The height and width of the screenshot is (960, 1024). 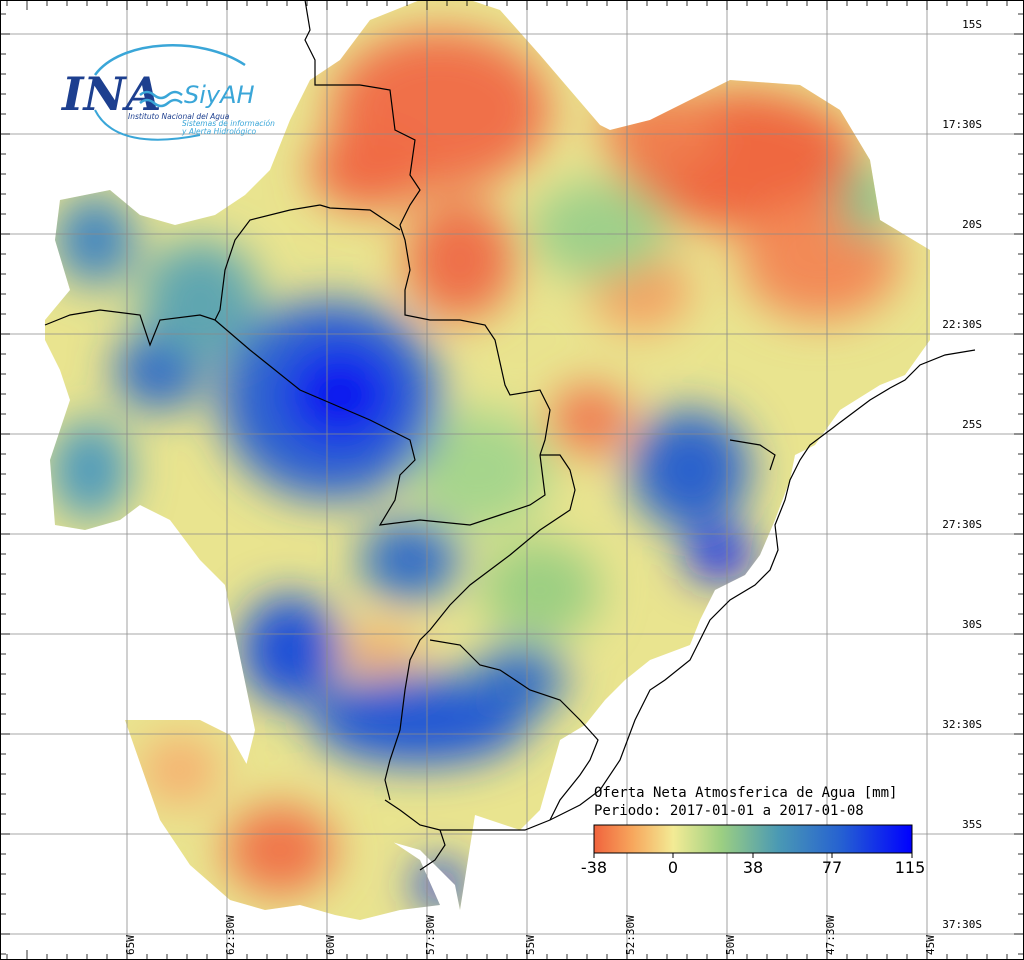 I want to click on colorbar-tick-label: 115, so click(x=910, y=867).